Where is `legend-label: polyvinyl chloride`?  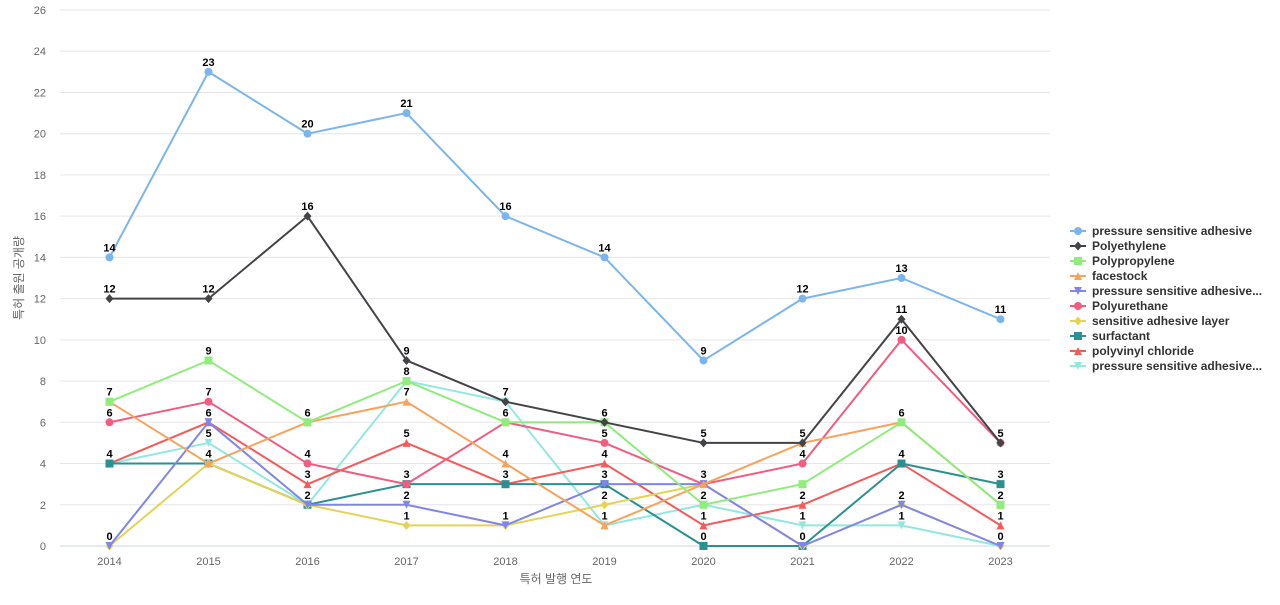 legend-label: polyvinyl chloride is located at coordinates (1143, 351).